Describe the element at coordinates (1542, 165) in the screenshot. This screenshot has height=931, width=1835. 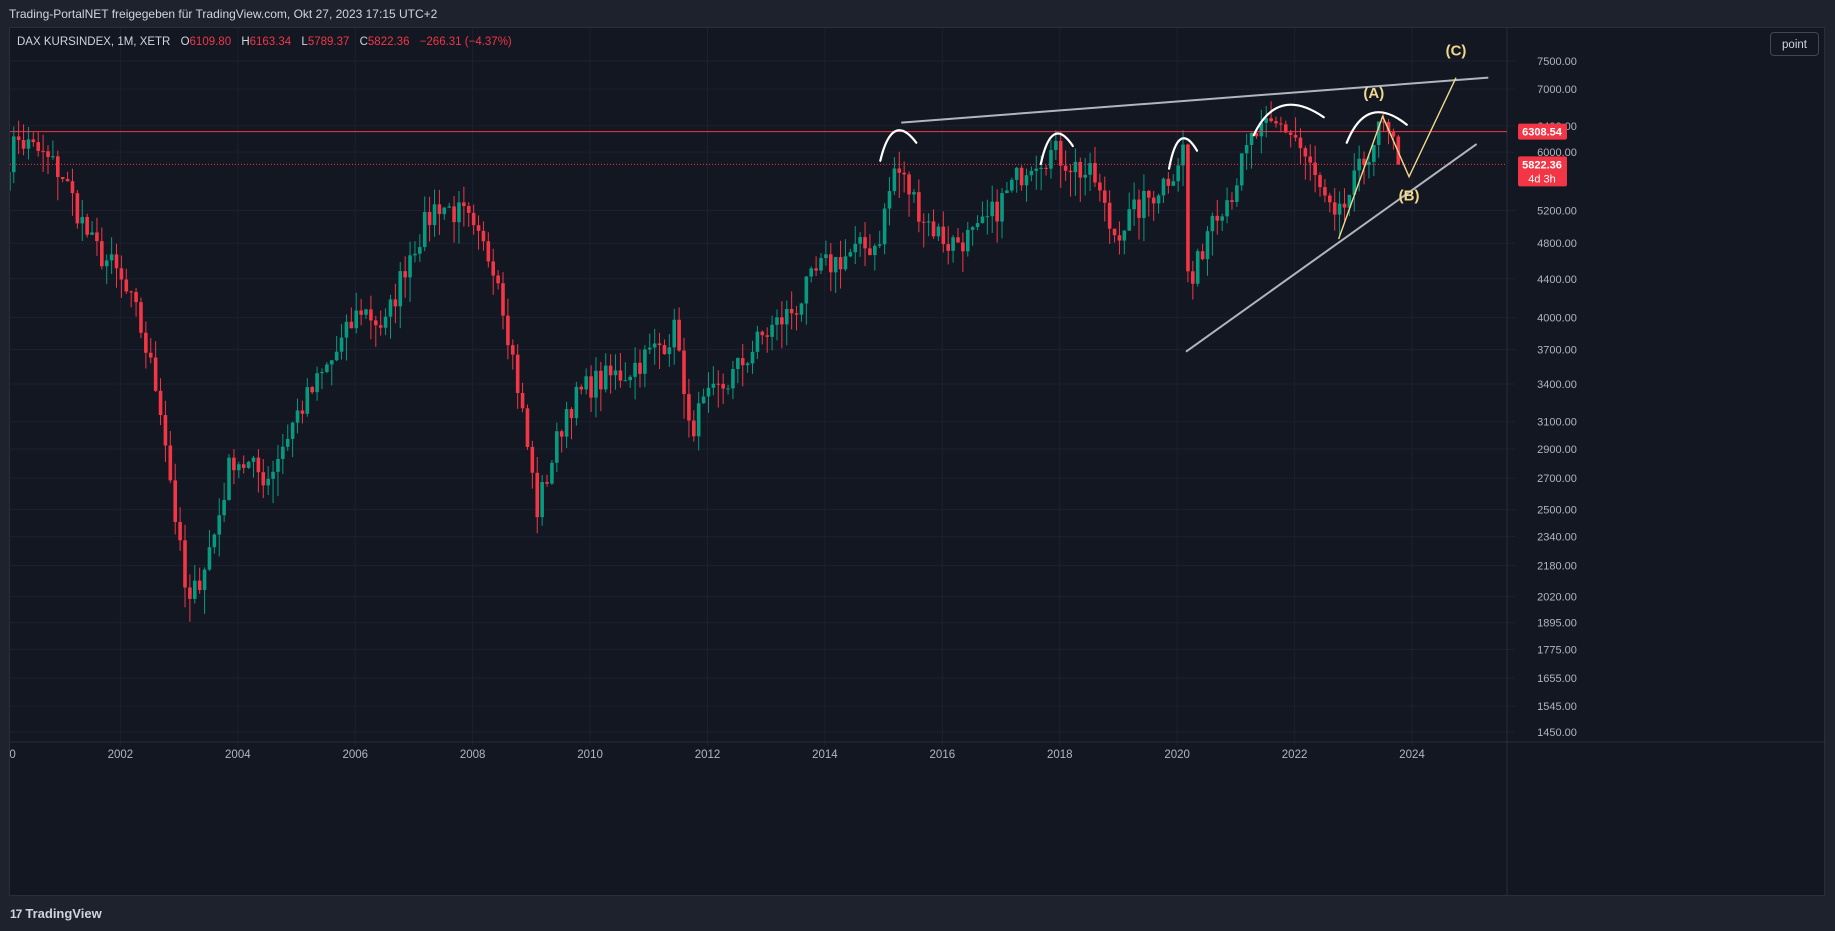
I see `last-price-label: 5822.36` at that location.